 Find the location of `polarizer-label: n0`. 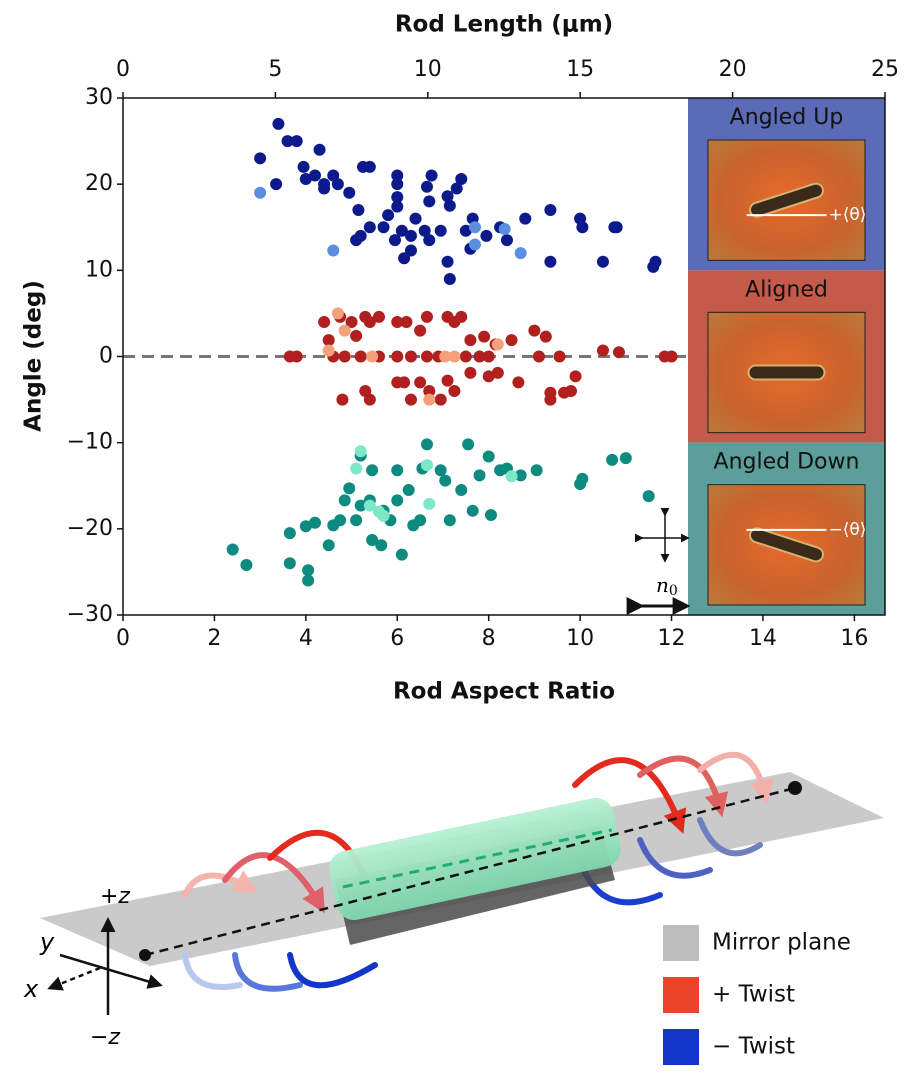

polarizer-label: n0 is located at coordinates (667, 586).